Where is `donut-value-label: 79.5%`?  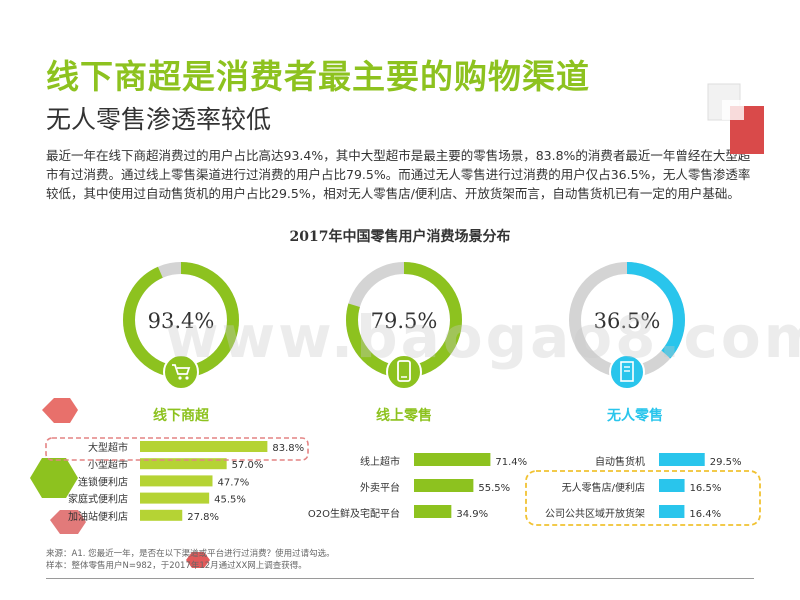 donut-value-label: 79.5% is located at coordinates (404, 321).